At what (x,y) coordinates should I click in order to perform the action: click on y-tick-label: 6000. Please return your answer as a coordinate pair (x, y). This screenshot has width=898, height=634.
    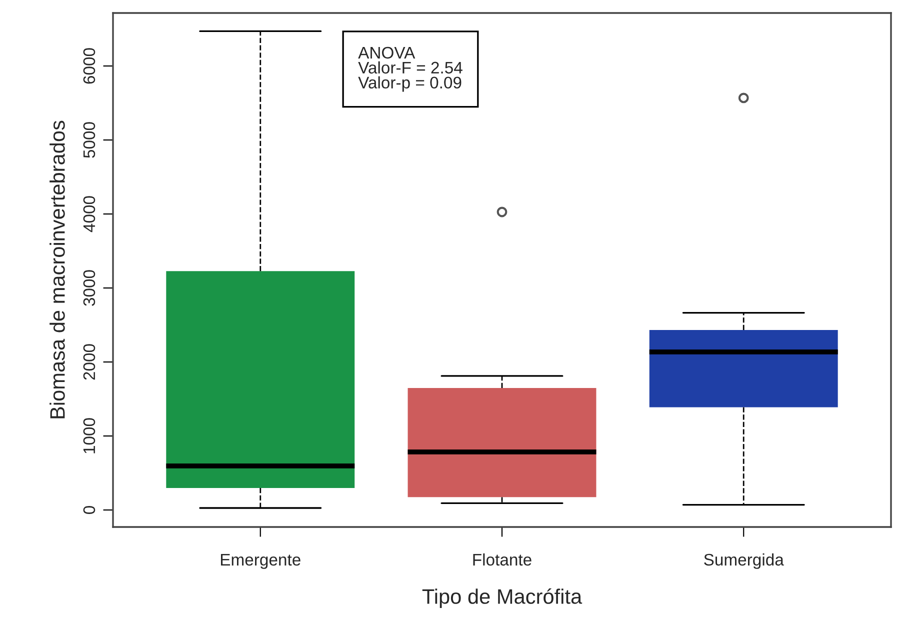
    Looking at the image, I should click on (89, 66).